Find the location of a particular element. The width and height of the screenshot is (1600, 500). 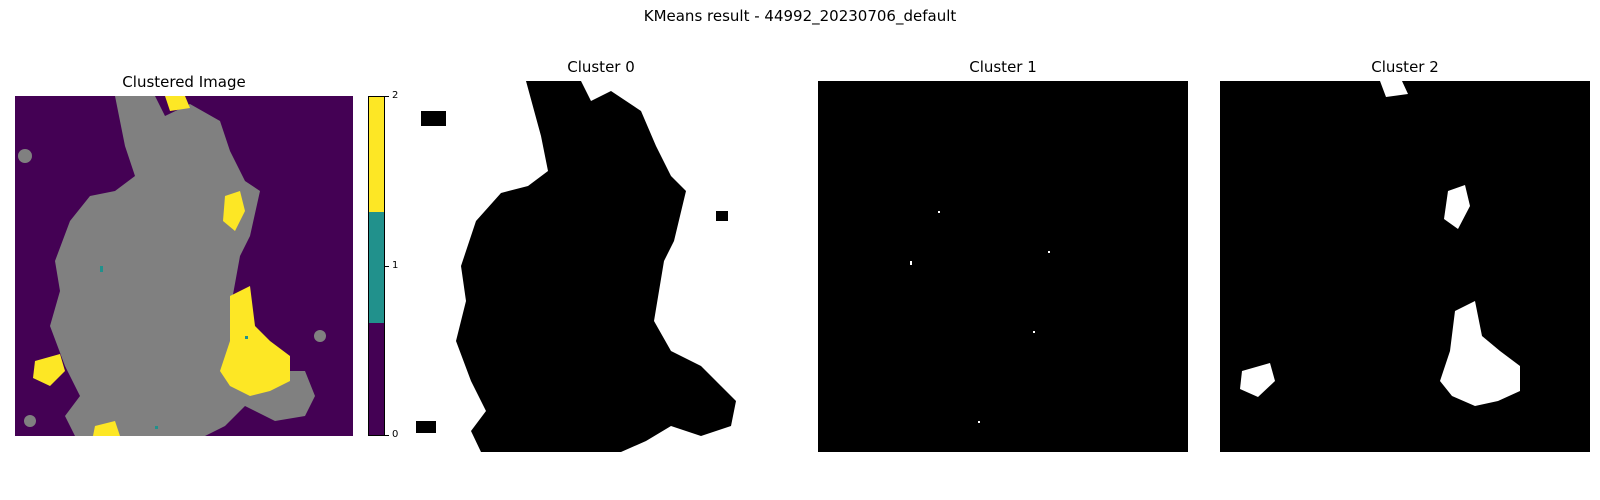

clustered-image is located at coordinates (184, 266).